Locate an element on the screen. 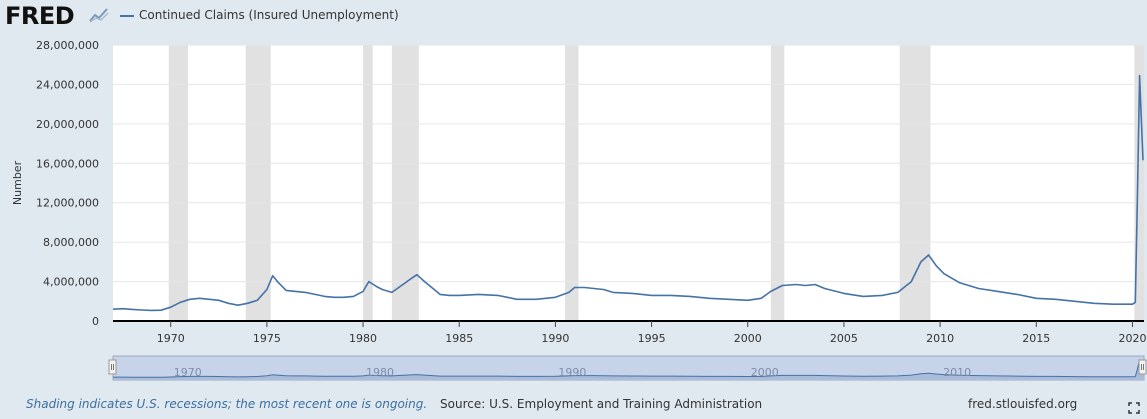  y-tick-label: 4,000,000 is located at coordinates (71, 282).